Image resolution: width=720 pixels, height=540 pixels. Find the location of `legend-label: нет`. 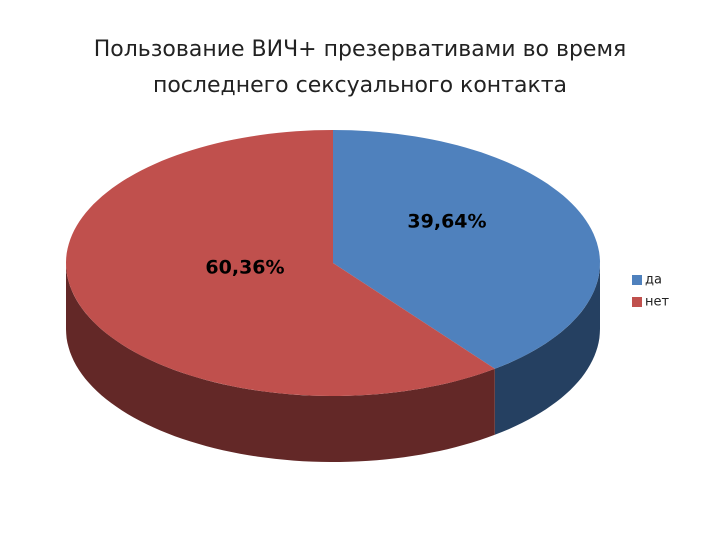

legend-label: нет is located at coordinates (657, 302).